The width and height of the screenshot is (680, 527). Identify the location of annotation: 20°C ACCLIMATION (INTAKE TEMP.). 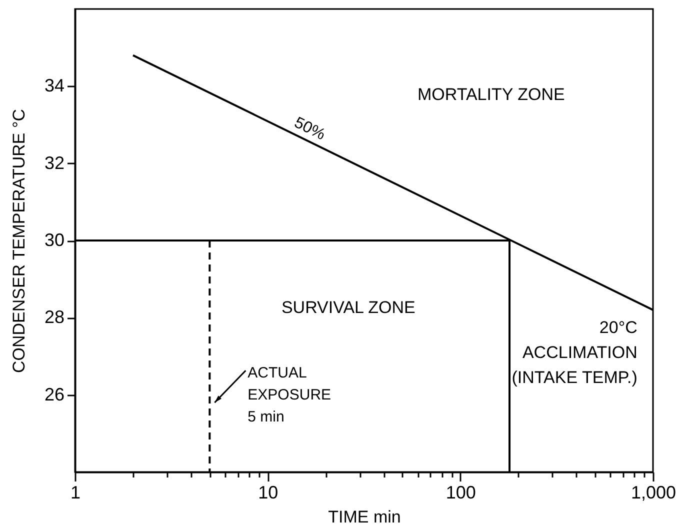
(575, 353).